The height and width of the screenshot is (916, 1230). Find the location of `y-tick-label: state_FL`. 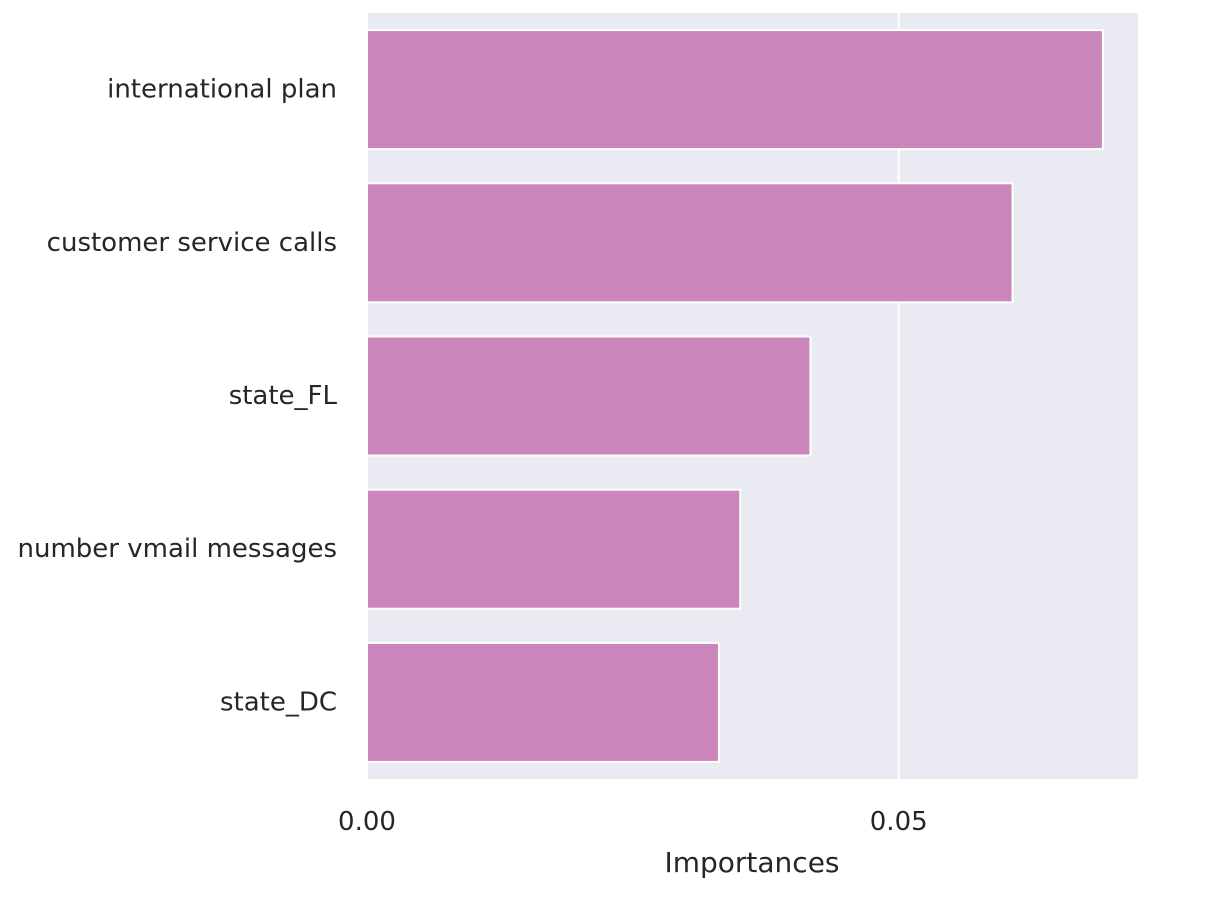

y-tick-label: state_FL is located at coordinates (283, 396).